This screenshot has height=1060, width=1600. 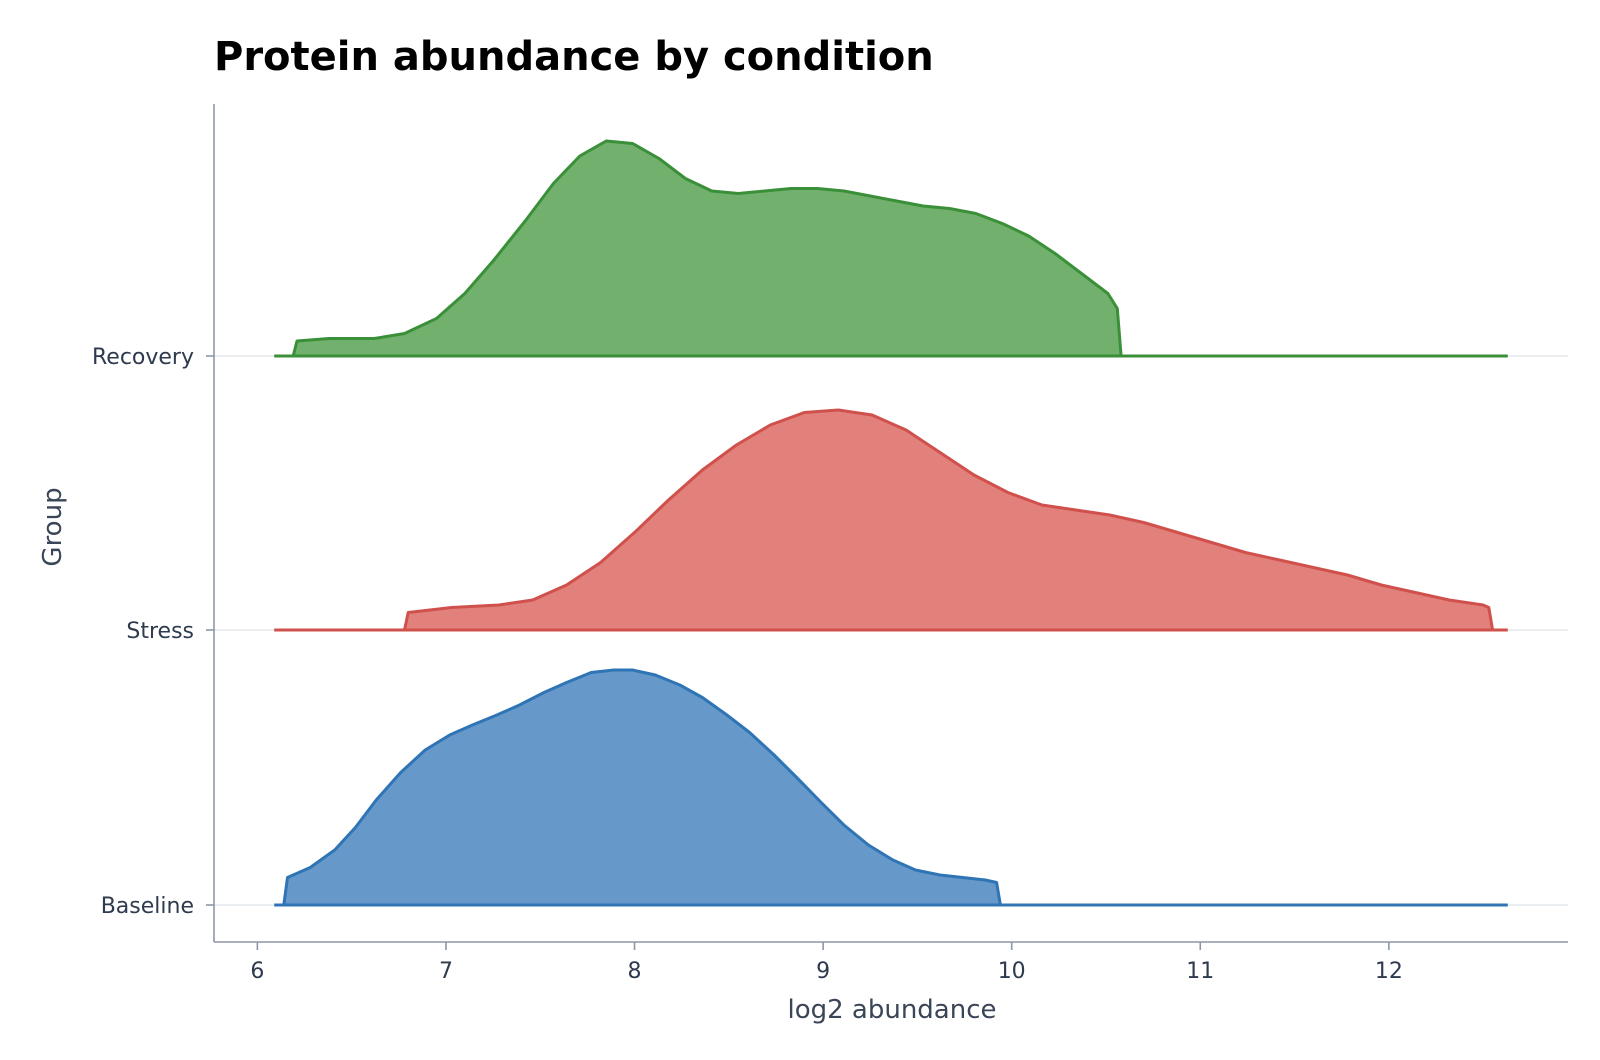 What do you see at coordinates (143, 357) in the screenshot?
I see `y-tick-label-recovery: Recovery` at bounding box center [143, 357].